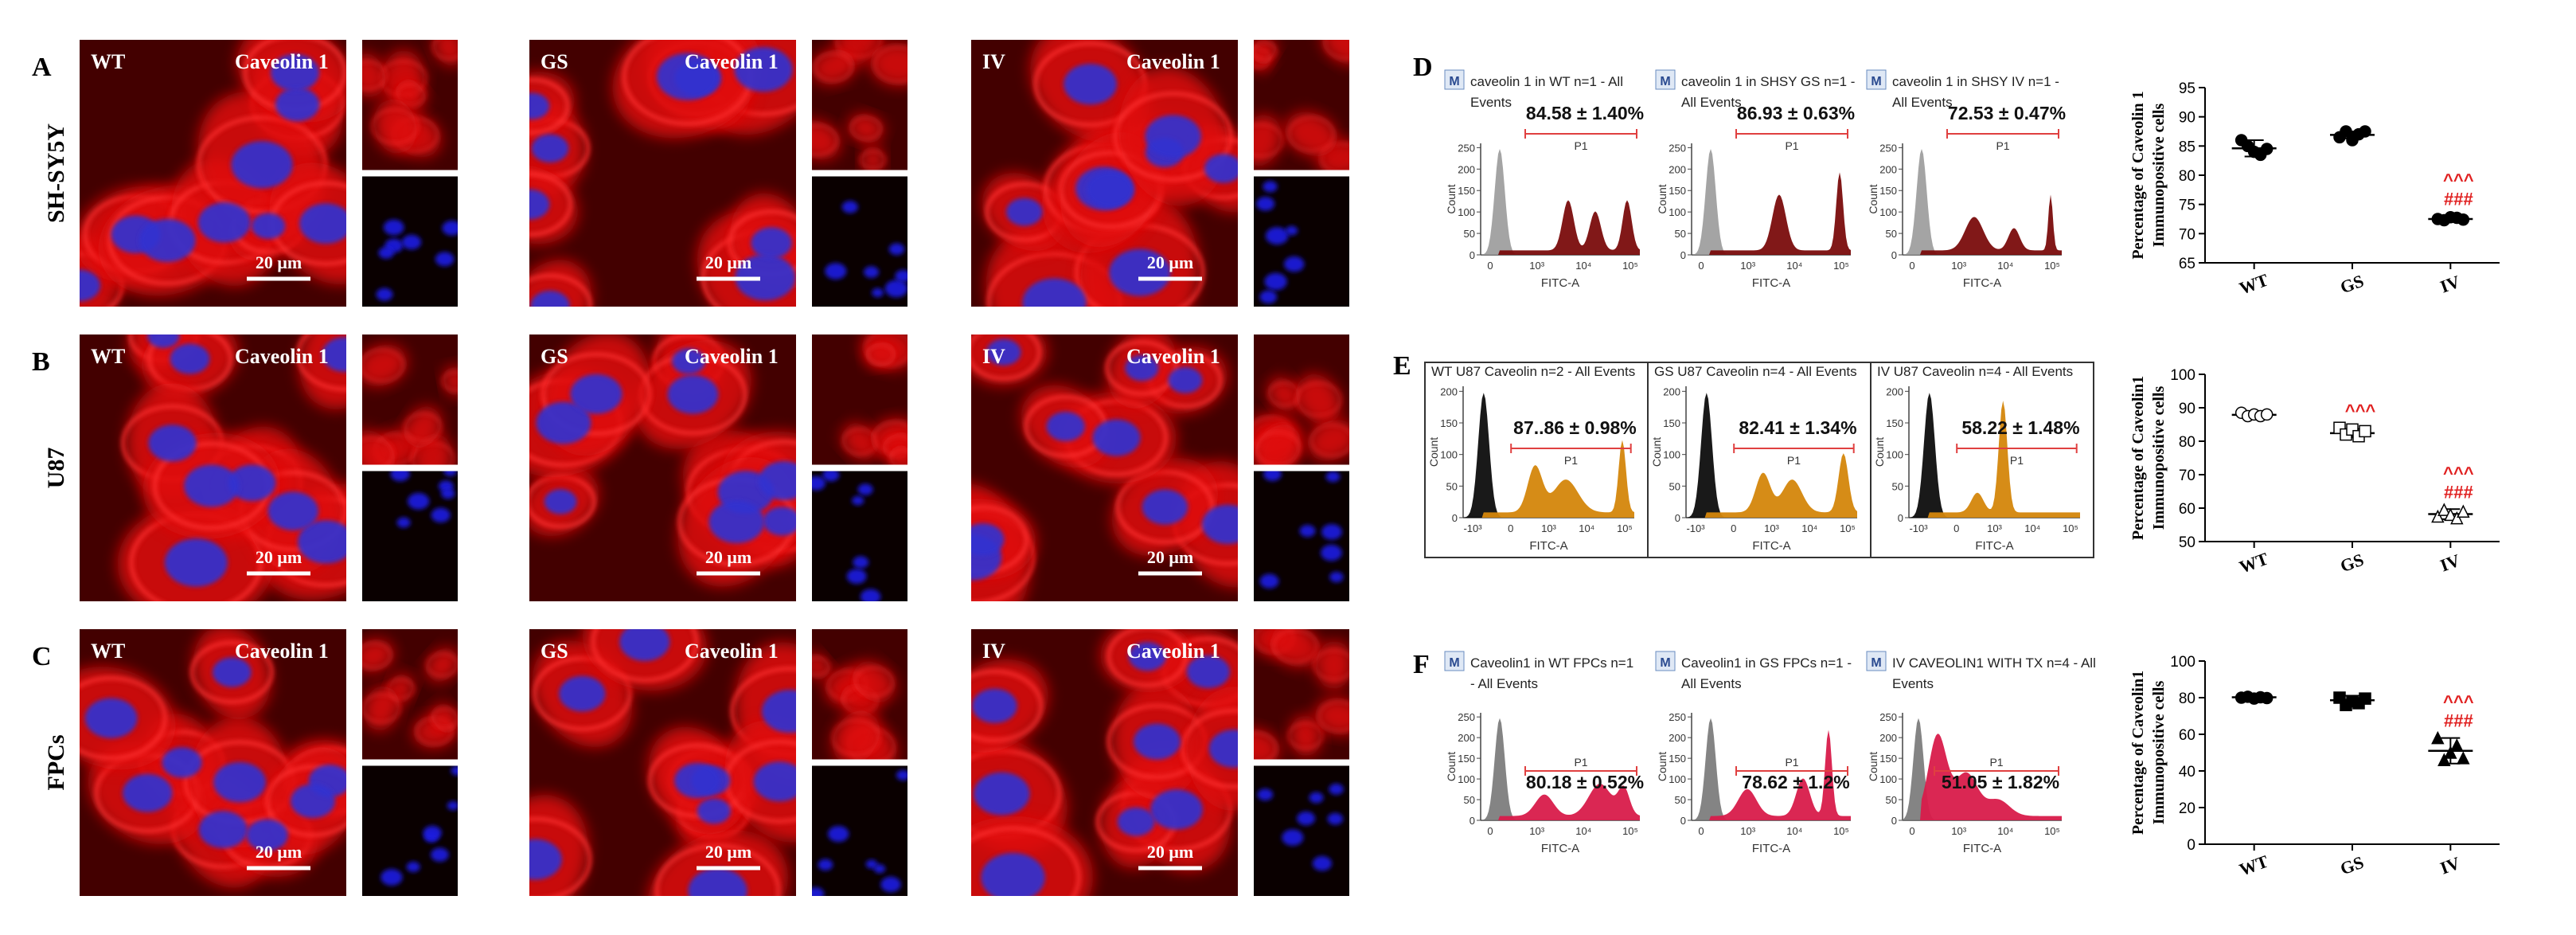  Describe the element at coordinates (2159, 176) in the screenshot. I see `y-axis-label: Immunopositive cells` at that location.